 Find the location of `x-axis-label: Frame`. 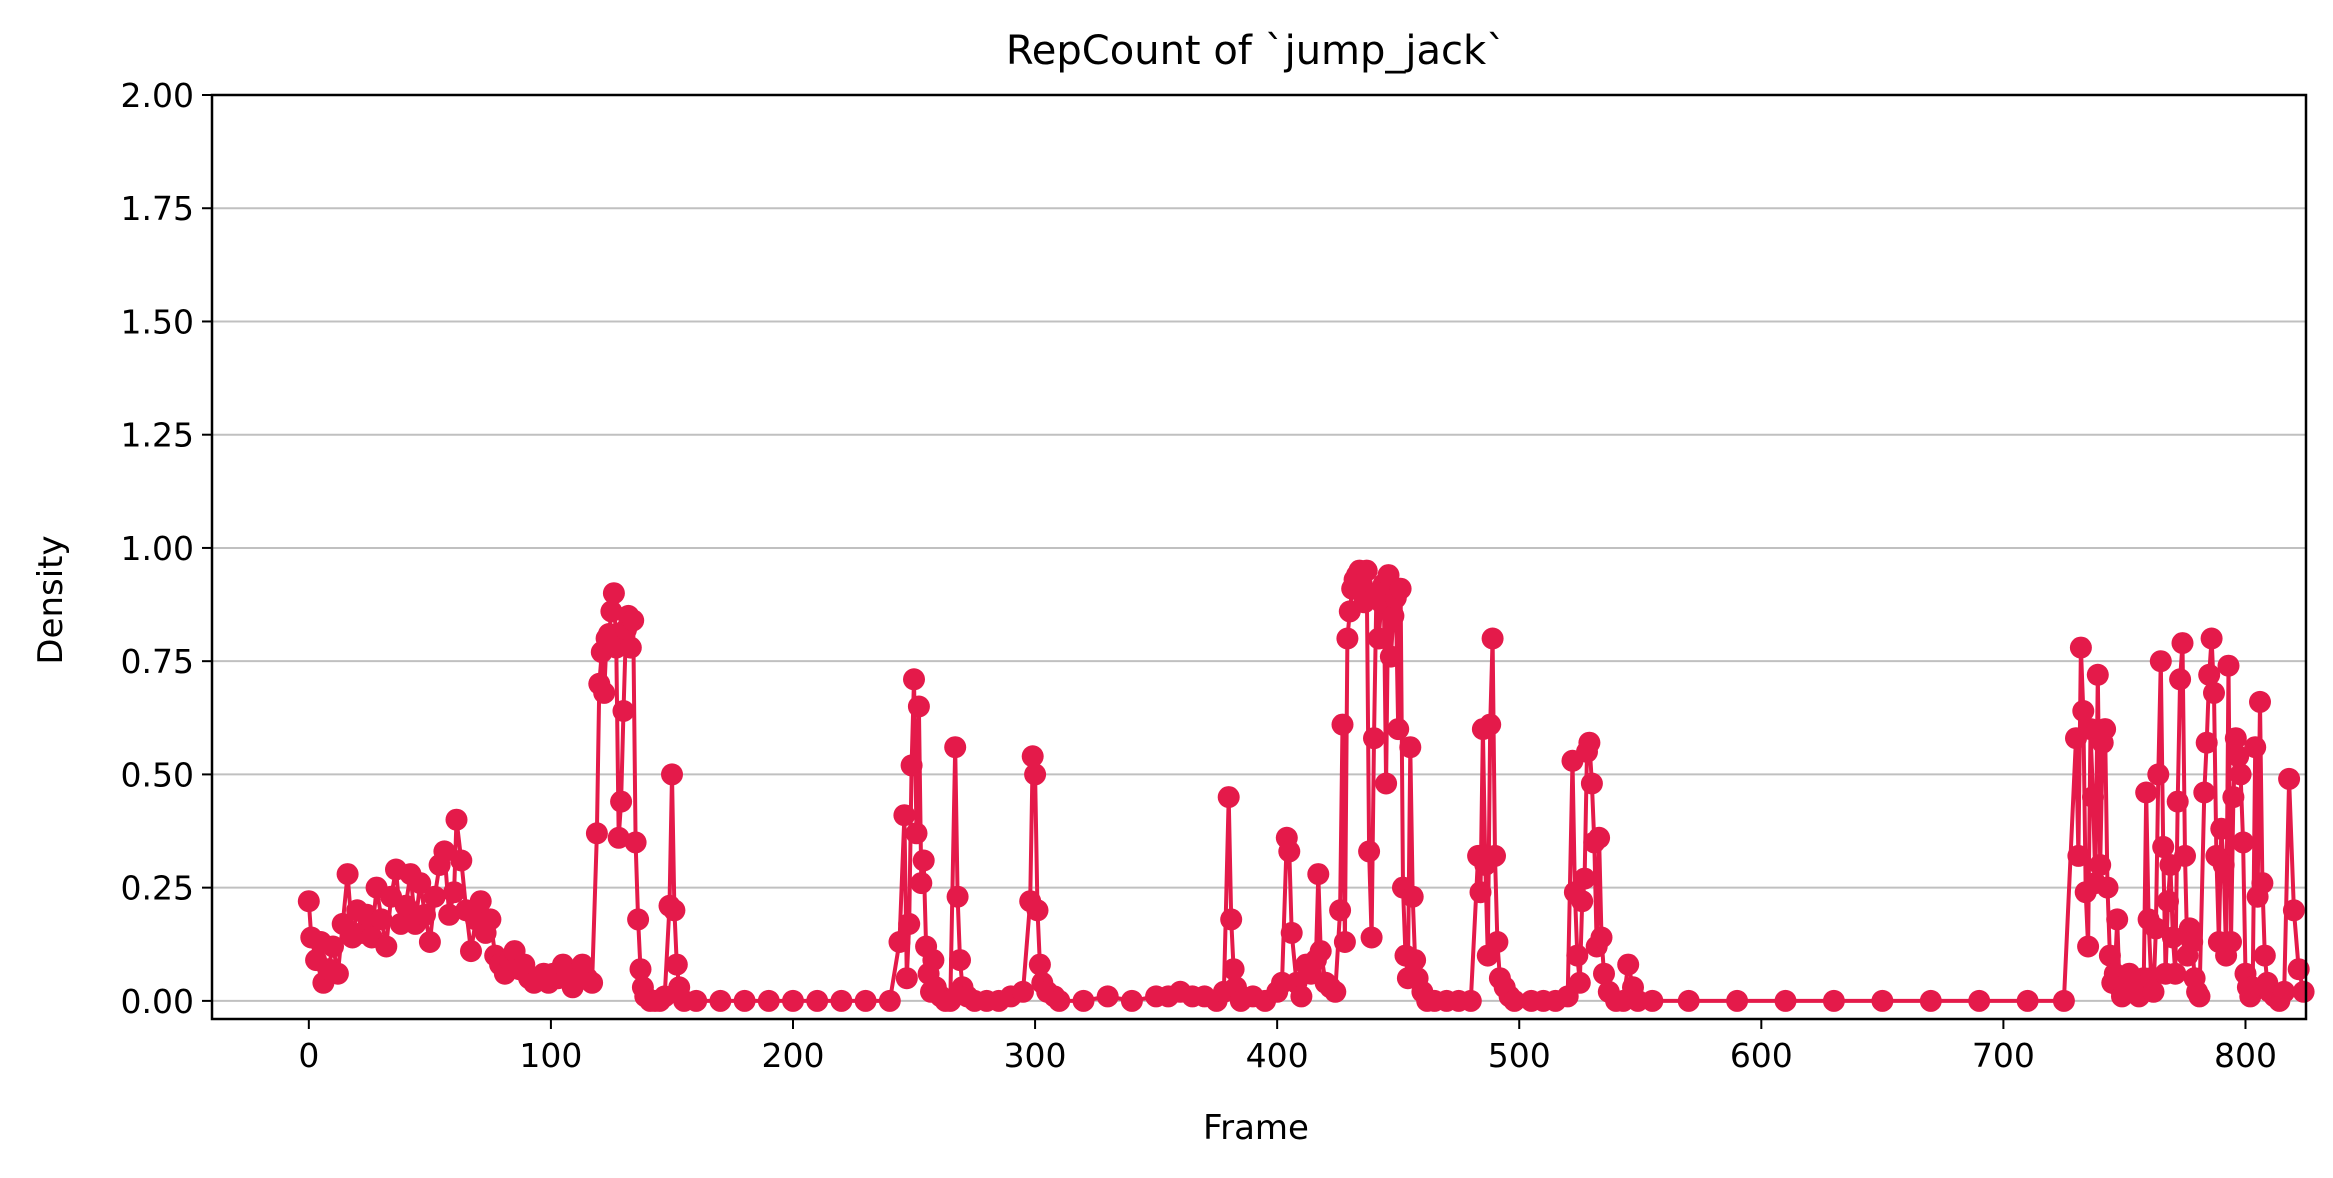

x-axis-label: Frame is located at coordinates (1256, 1128).